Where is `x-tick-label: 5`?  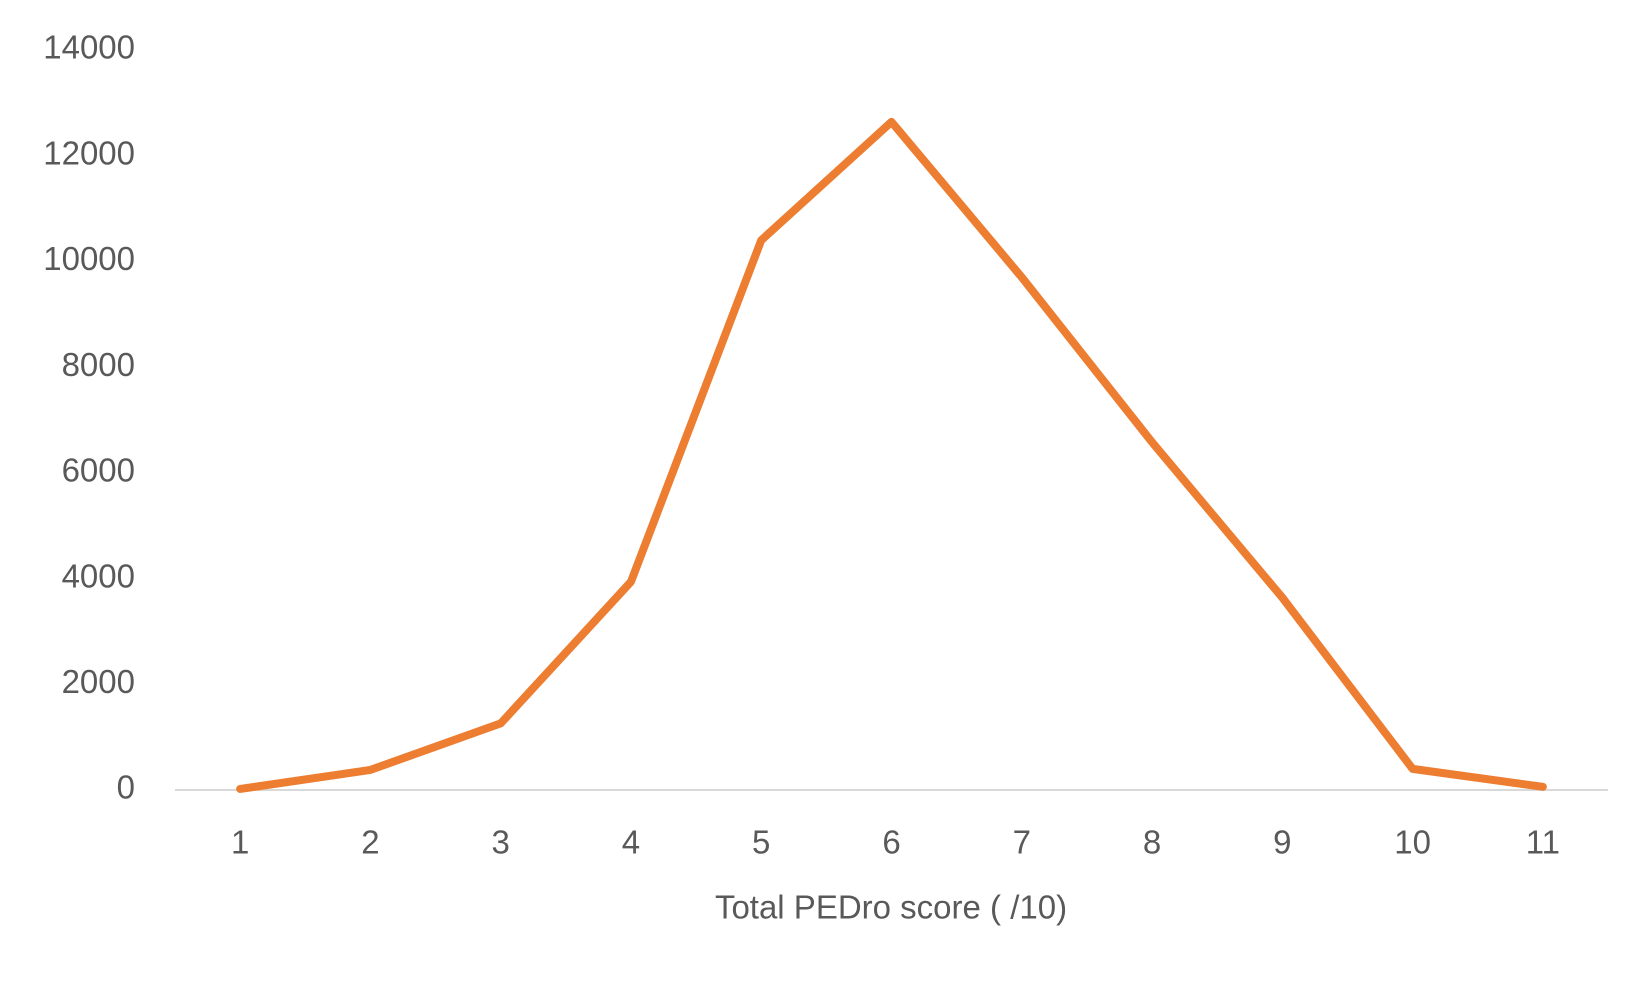 x-tick-label: 5 is located at coordinates (761, 842).